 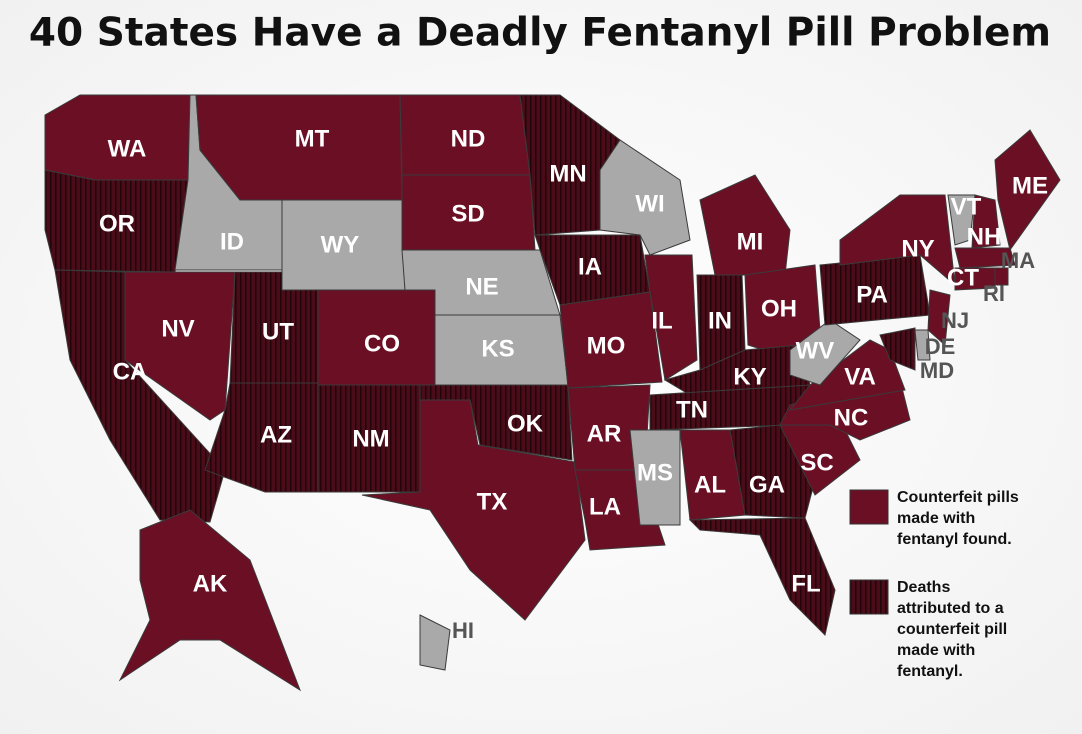 I want to click on state-label: CO, so click(x=382, y=343).